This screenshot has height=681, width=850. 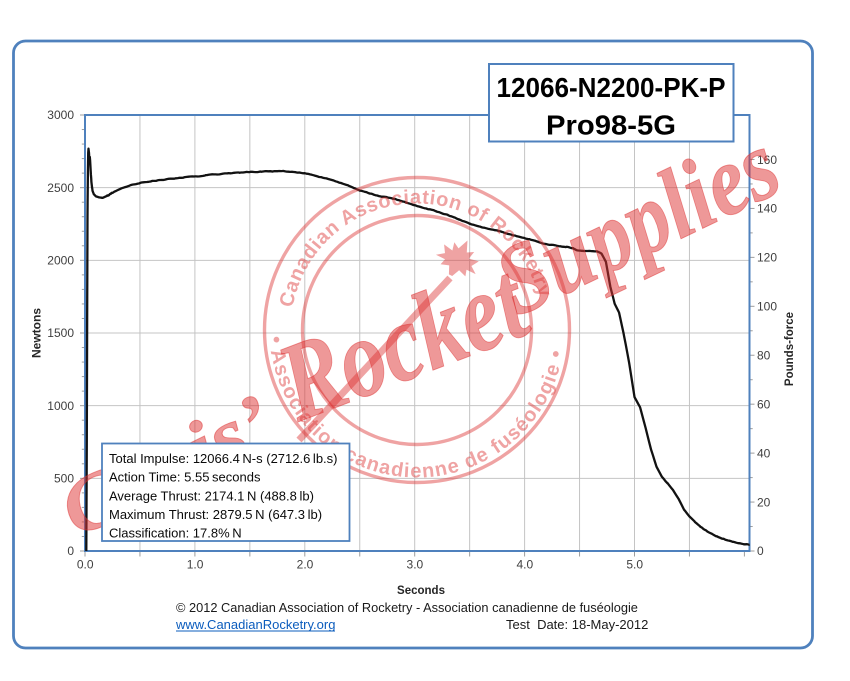 I want to click on svg-text:Maximum Thrust: 2879.5 N (647.: Maximum Thrust: 2879.5 N (647.3 lb), so click(x=215, y=514).